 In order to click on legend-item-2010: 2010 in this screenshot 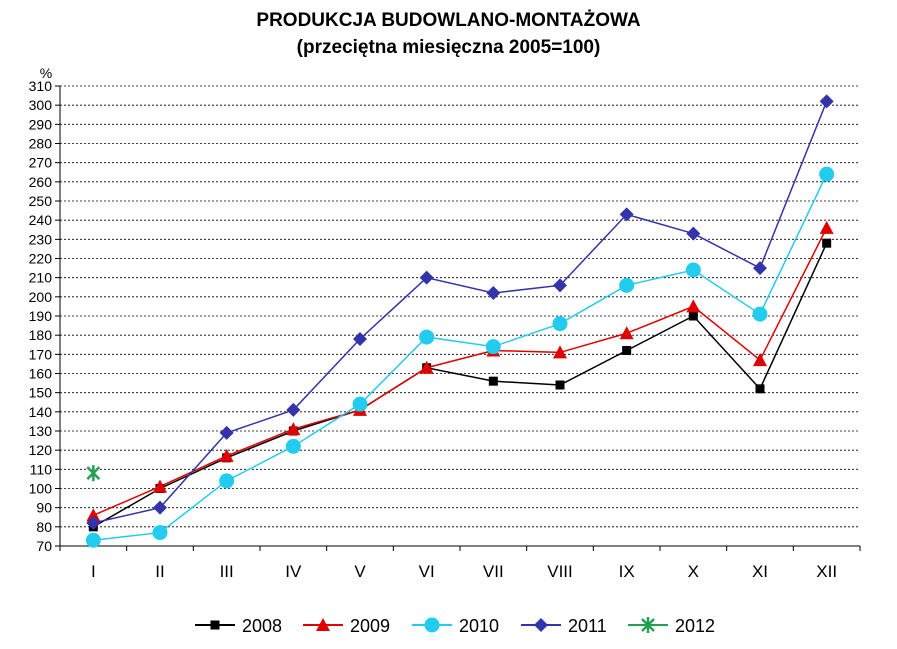, I will do `click(455, 626)`.